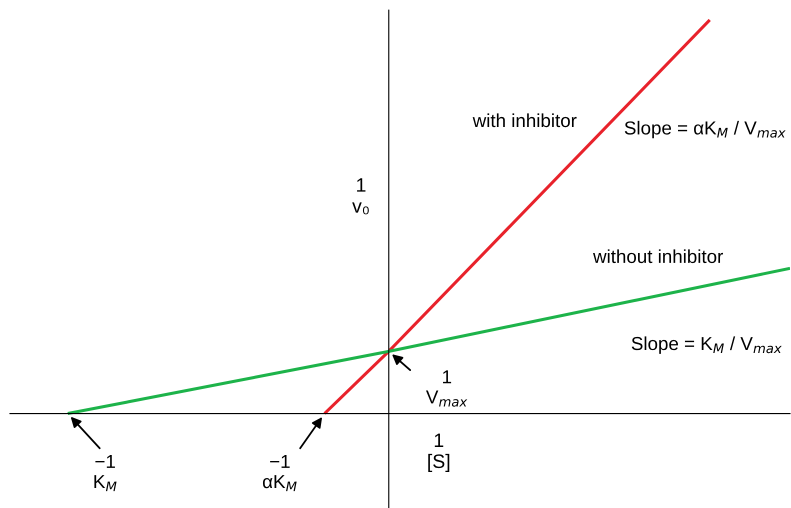 This screenshot has width=791, height=508. I want to click on annotation: Slope = αK$_{M}$ / V$_{max}$, so click(705, 129).